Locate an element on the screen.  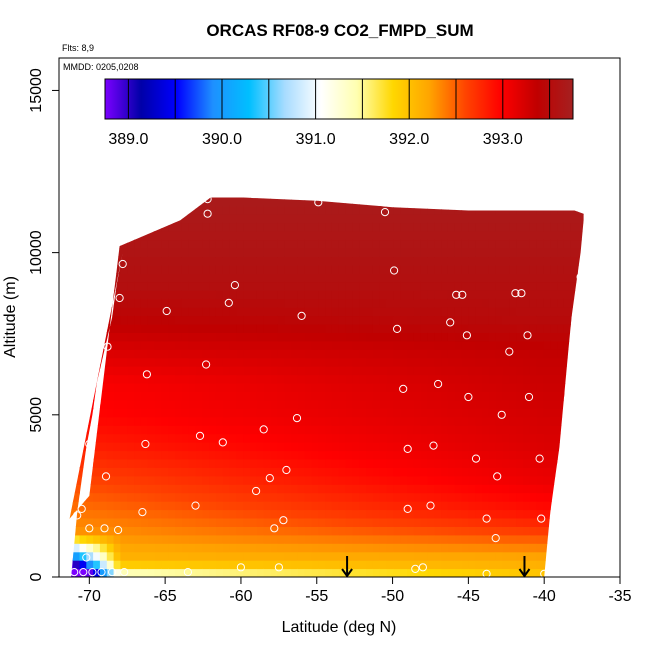
y-tick-label: 15000 is located at coordinates (36, 90).